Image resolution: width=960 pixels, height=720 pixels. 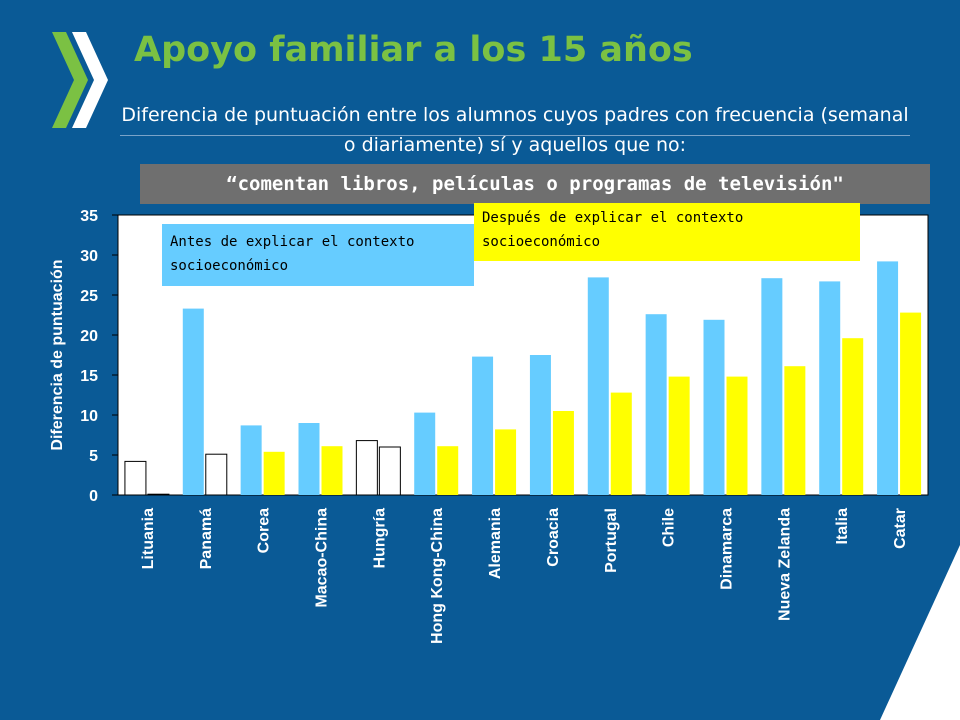 I want to click on x-category-label: Macao-China, so click(x=322, y=558).